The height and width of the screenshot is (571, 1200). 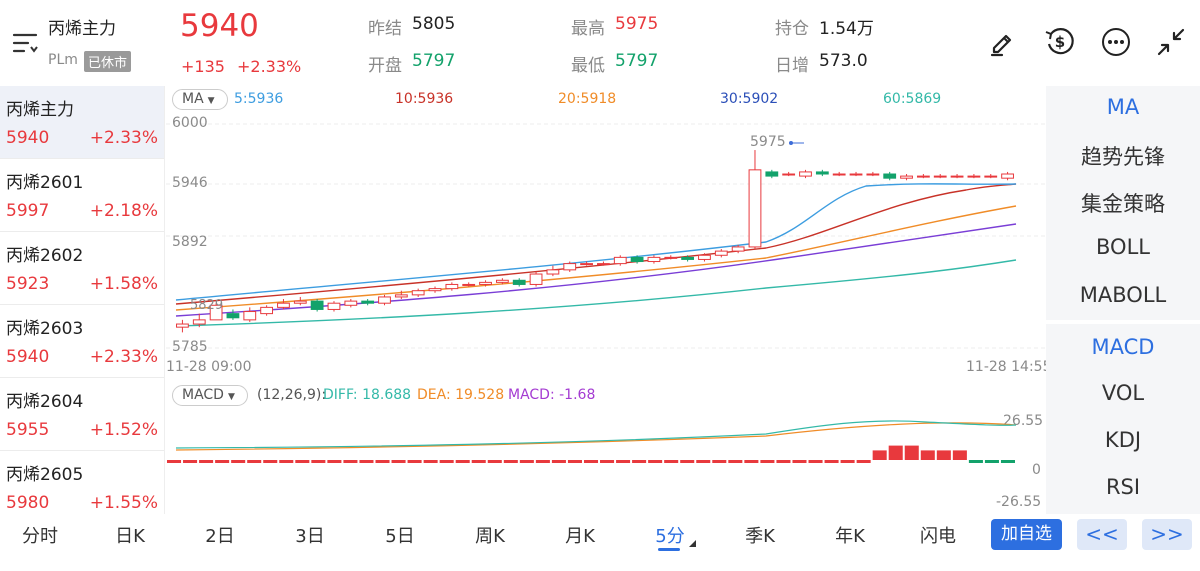 I want to click on tab-day-k: 日K, so click(x=130, y=536).